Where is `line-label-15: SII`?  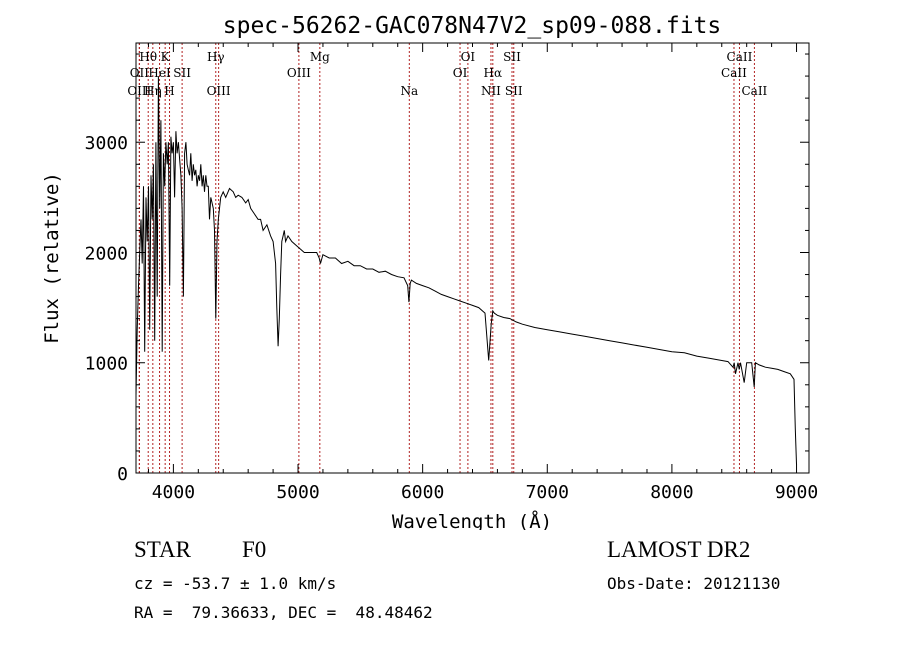
line-label-15: SII is located at coordinates (512, 57).